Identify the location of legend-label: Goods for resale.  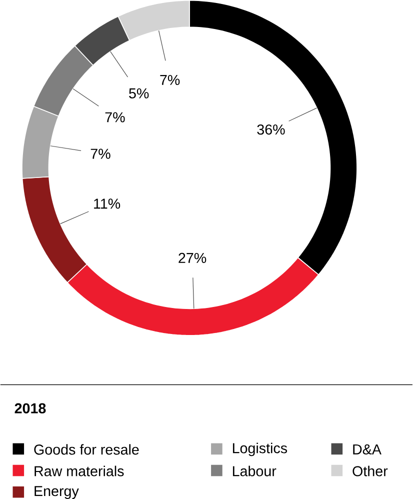
(86, 449).